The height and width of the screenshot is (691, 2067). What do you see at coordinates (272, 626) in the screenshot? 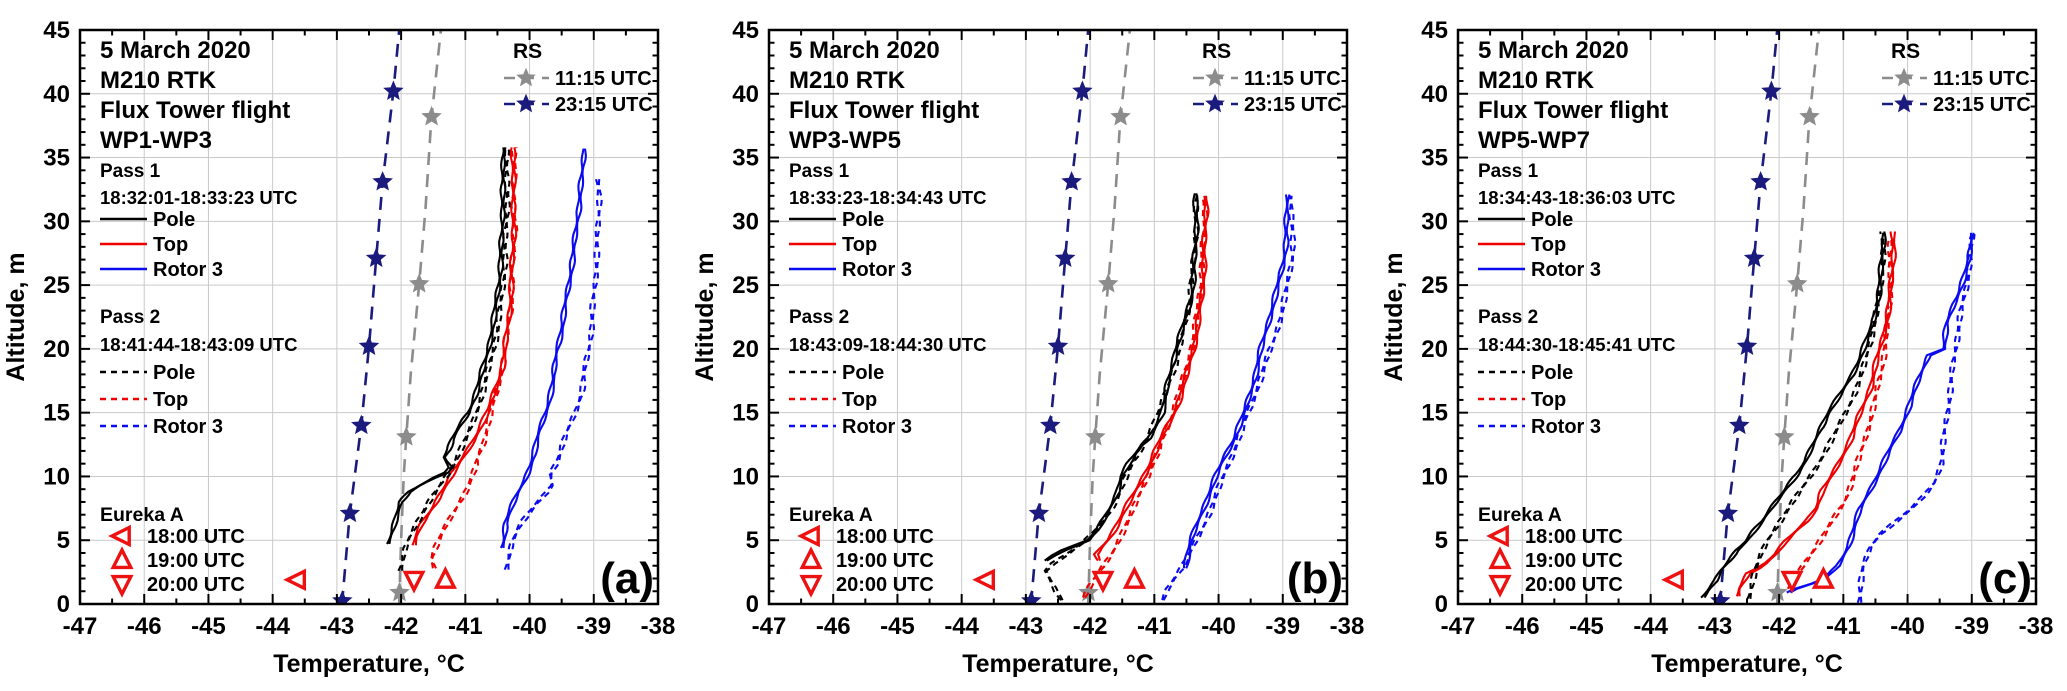
I see `x-tick-label: -44` at bounding box center [272, 626].